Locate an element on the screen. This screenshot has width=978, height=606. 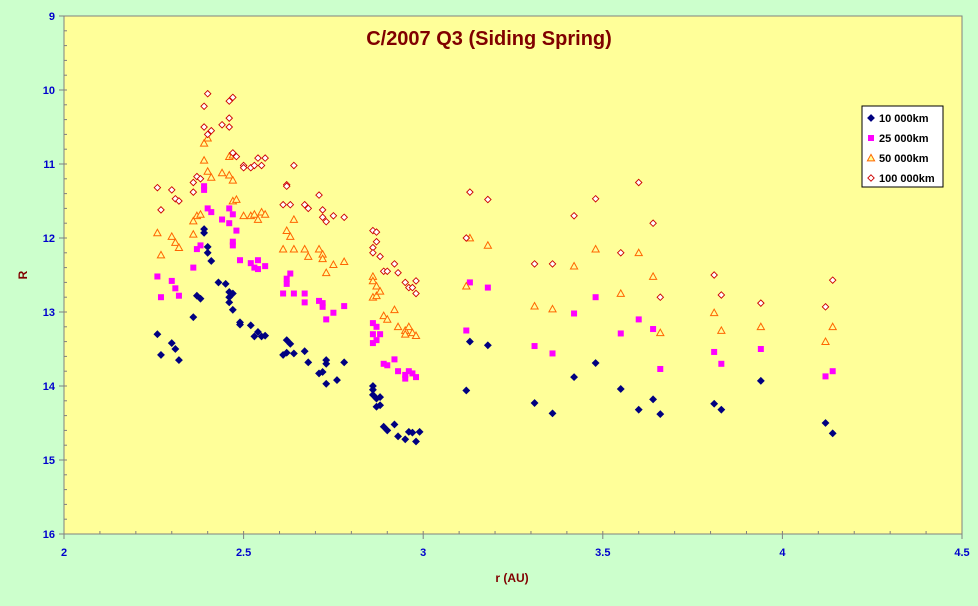
legend-label: 10 000km is located at coordinates (904, 119).